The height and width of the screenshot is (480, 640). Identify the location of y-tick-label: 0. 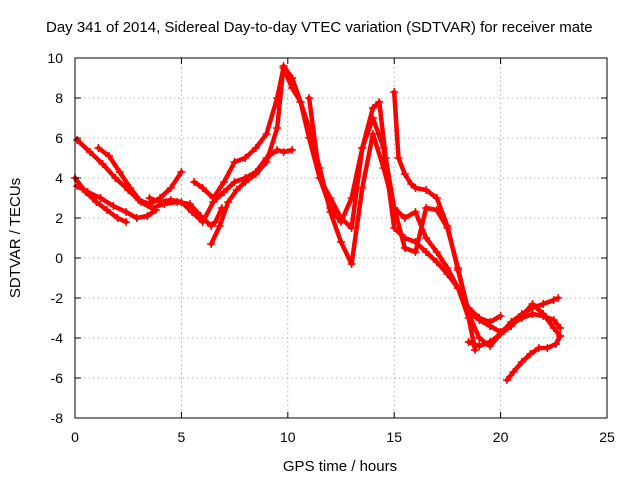
(59, 258).